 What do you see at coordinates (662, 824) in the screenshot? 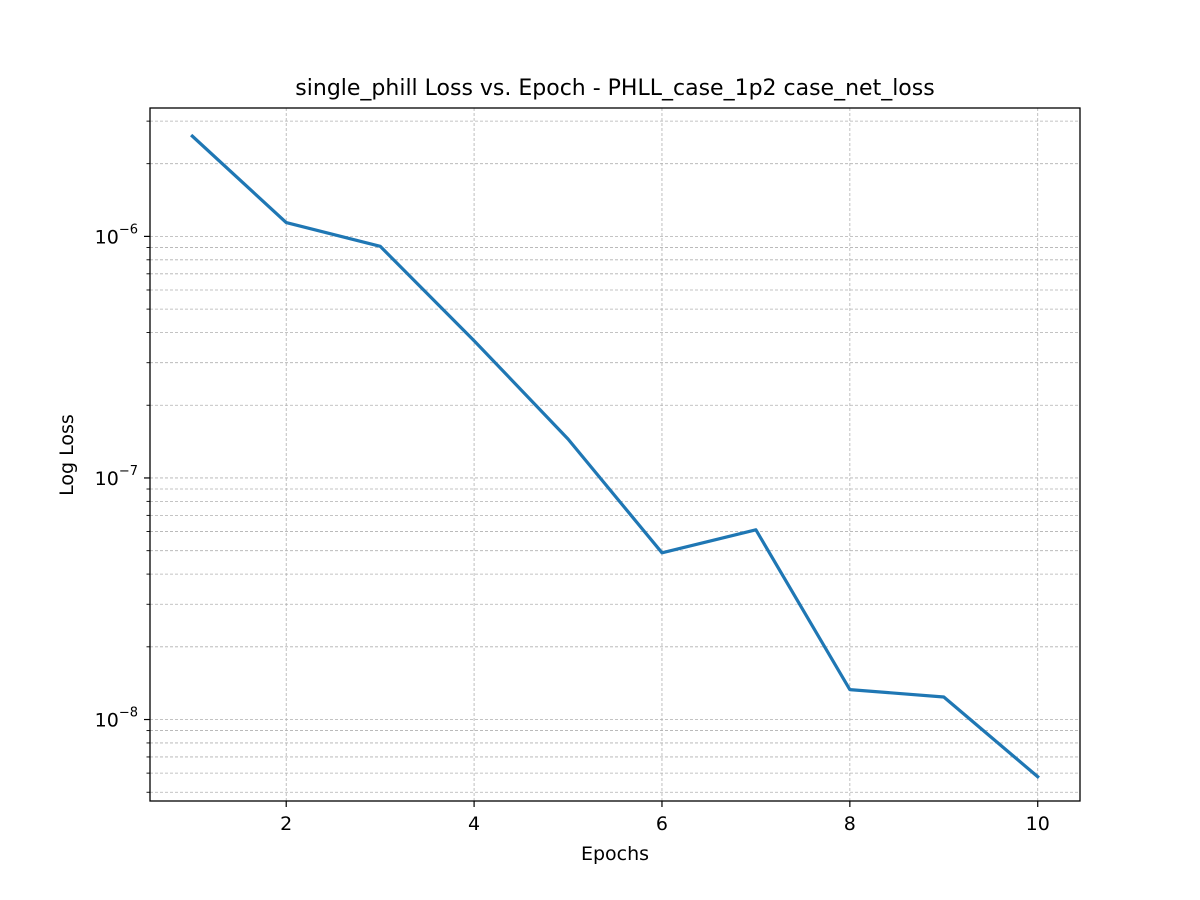
I see `x-tick-label: 6` at bounding box center [662, 824].